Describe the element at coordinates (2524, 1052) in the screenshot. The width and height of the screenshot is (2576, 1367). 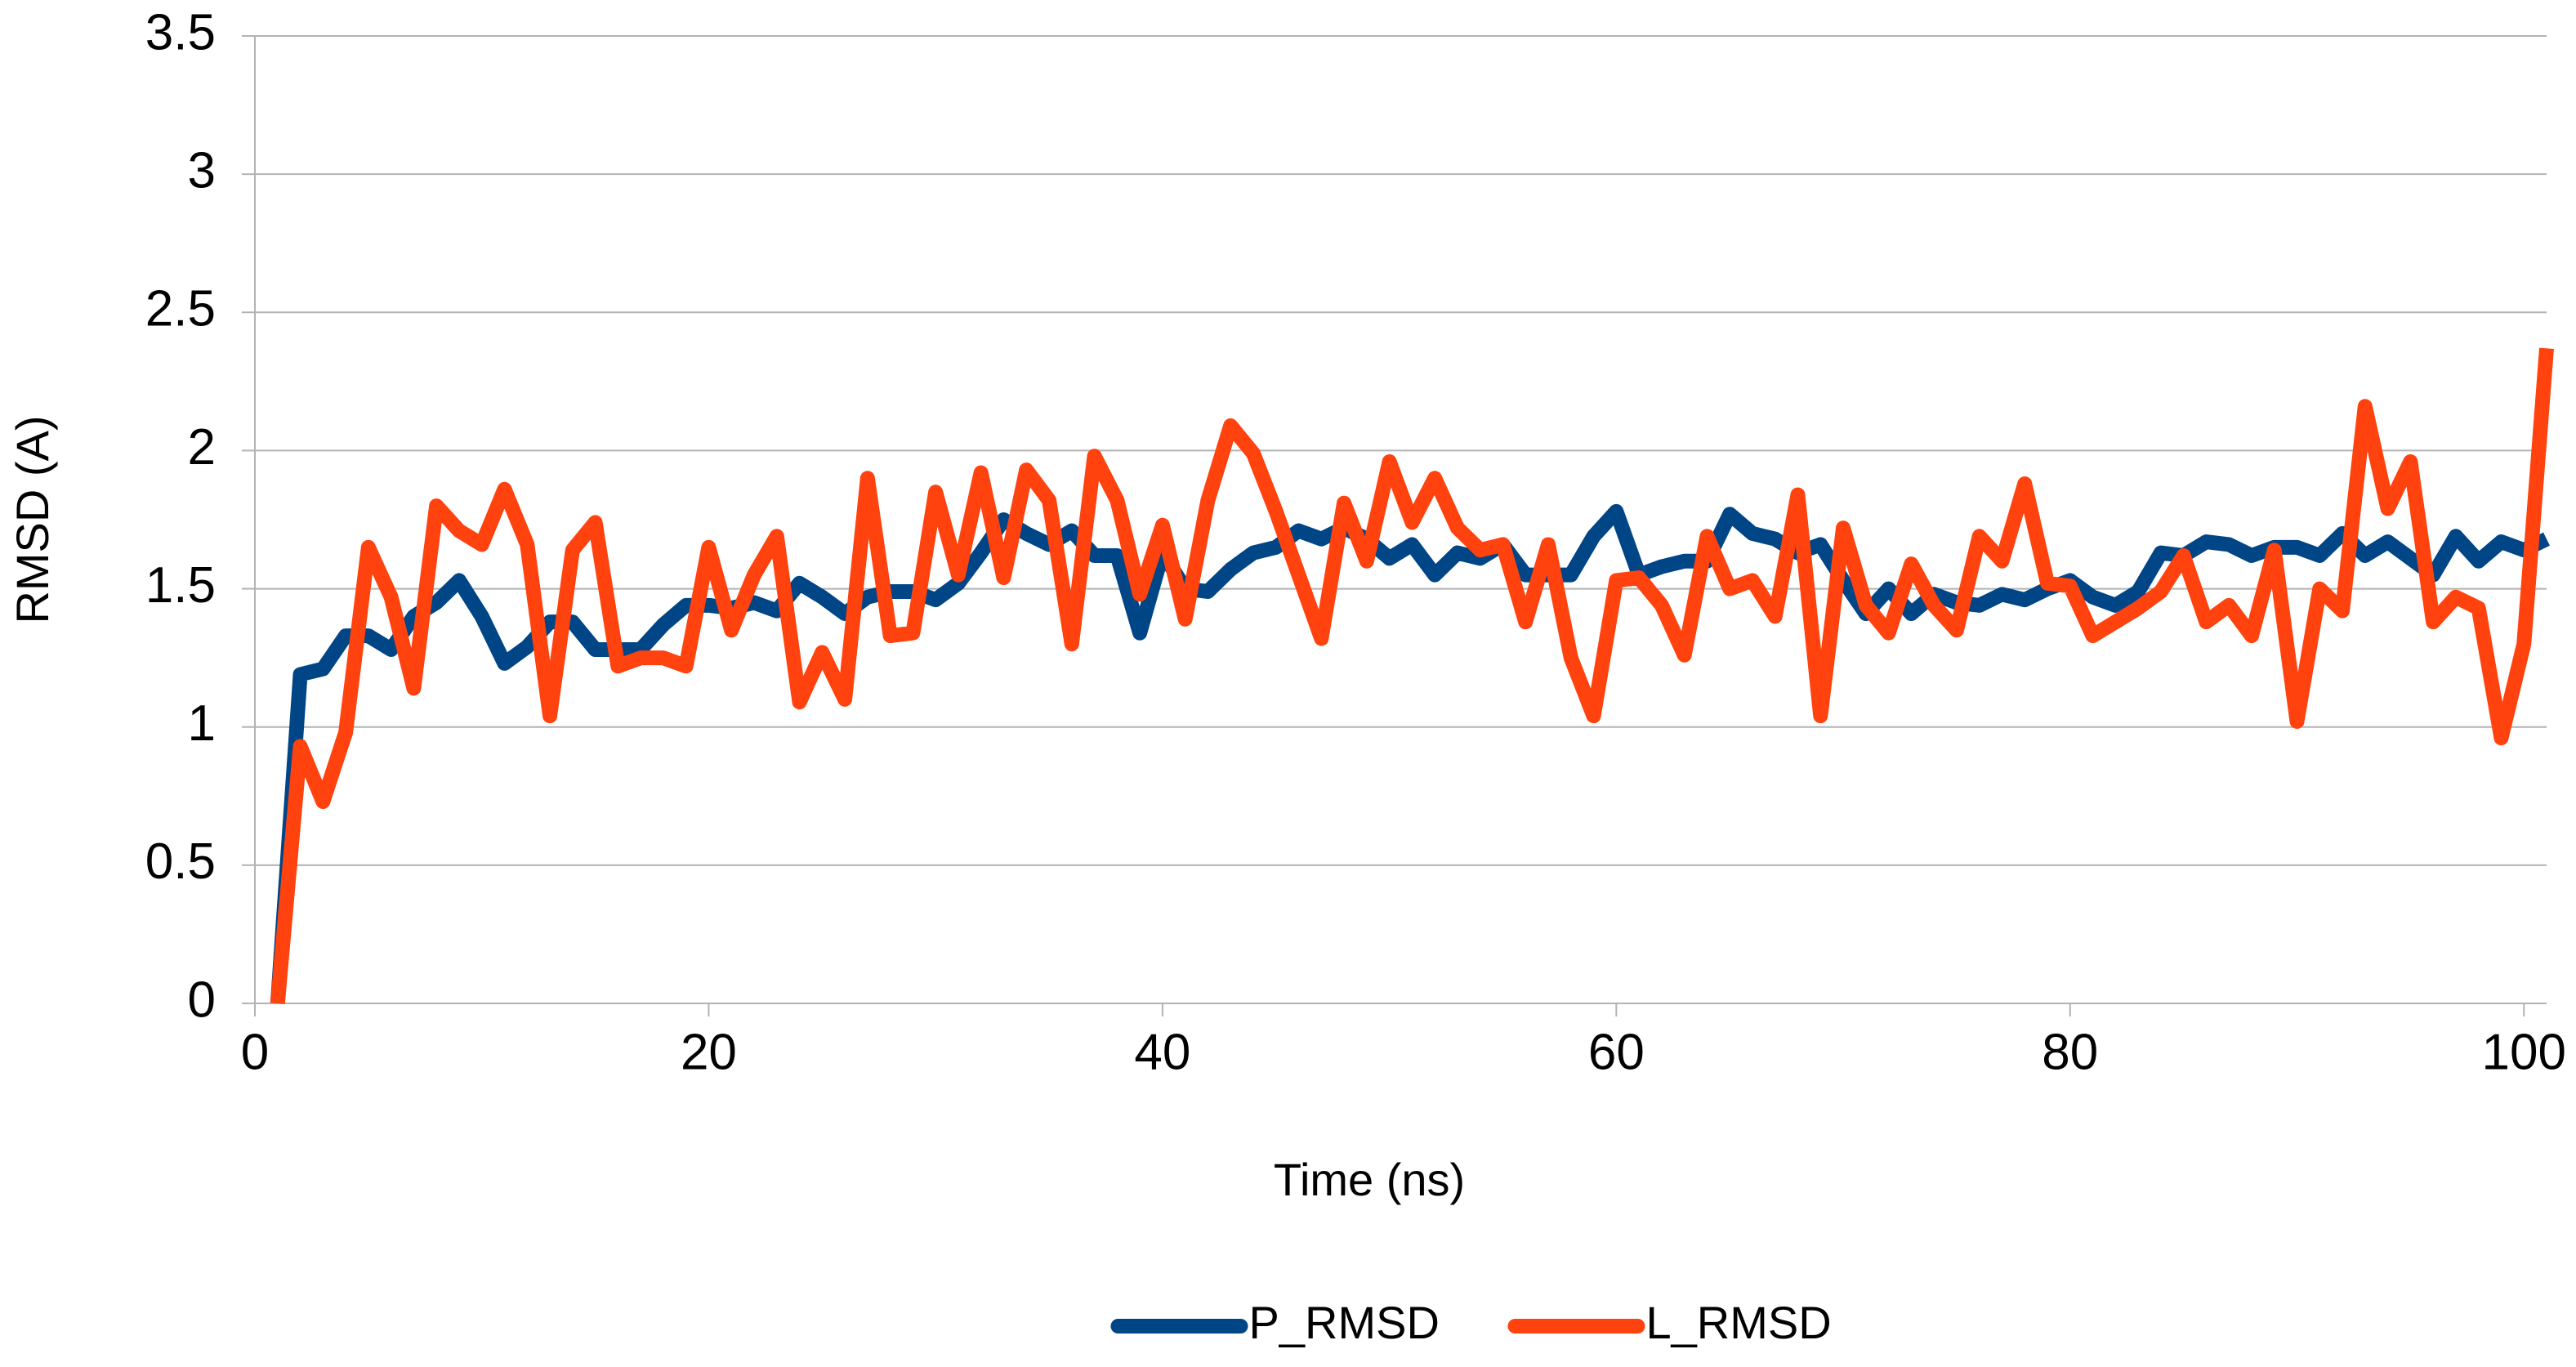
I see `x-tick-label: 100` at that location.